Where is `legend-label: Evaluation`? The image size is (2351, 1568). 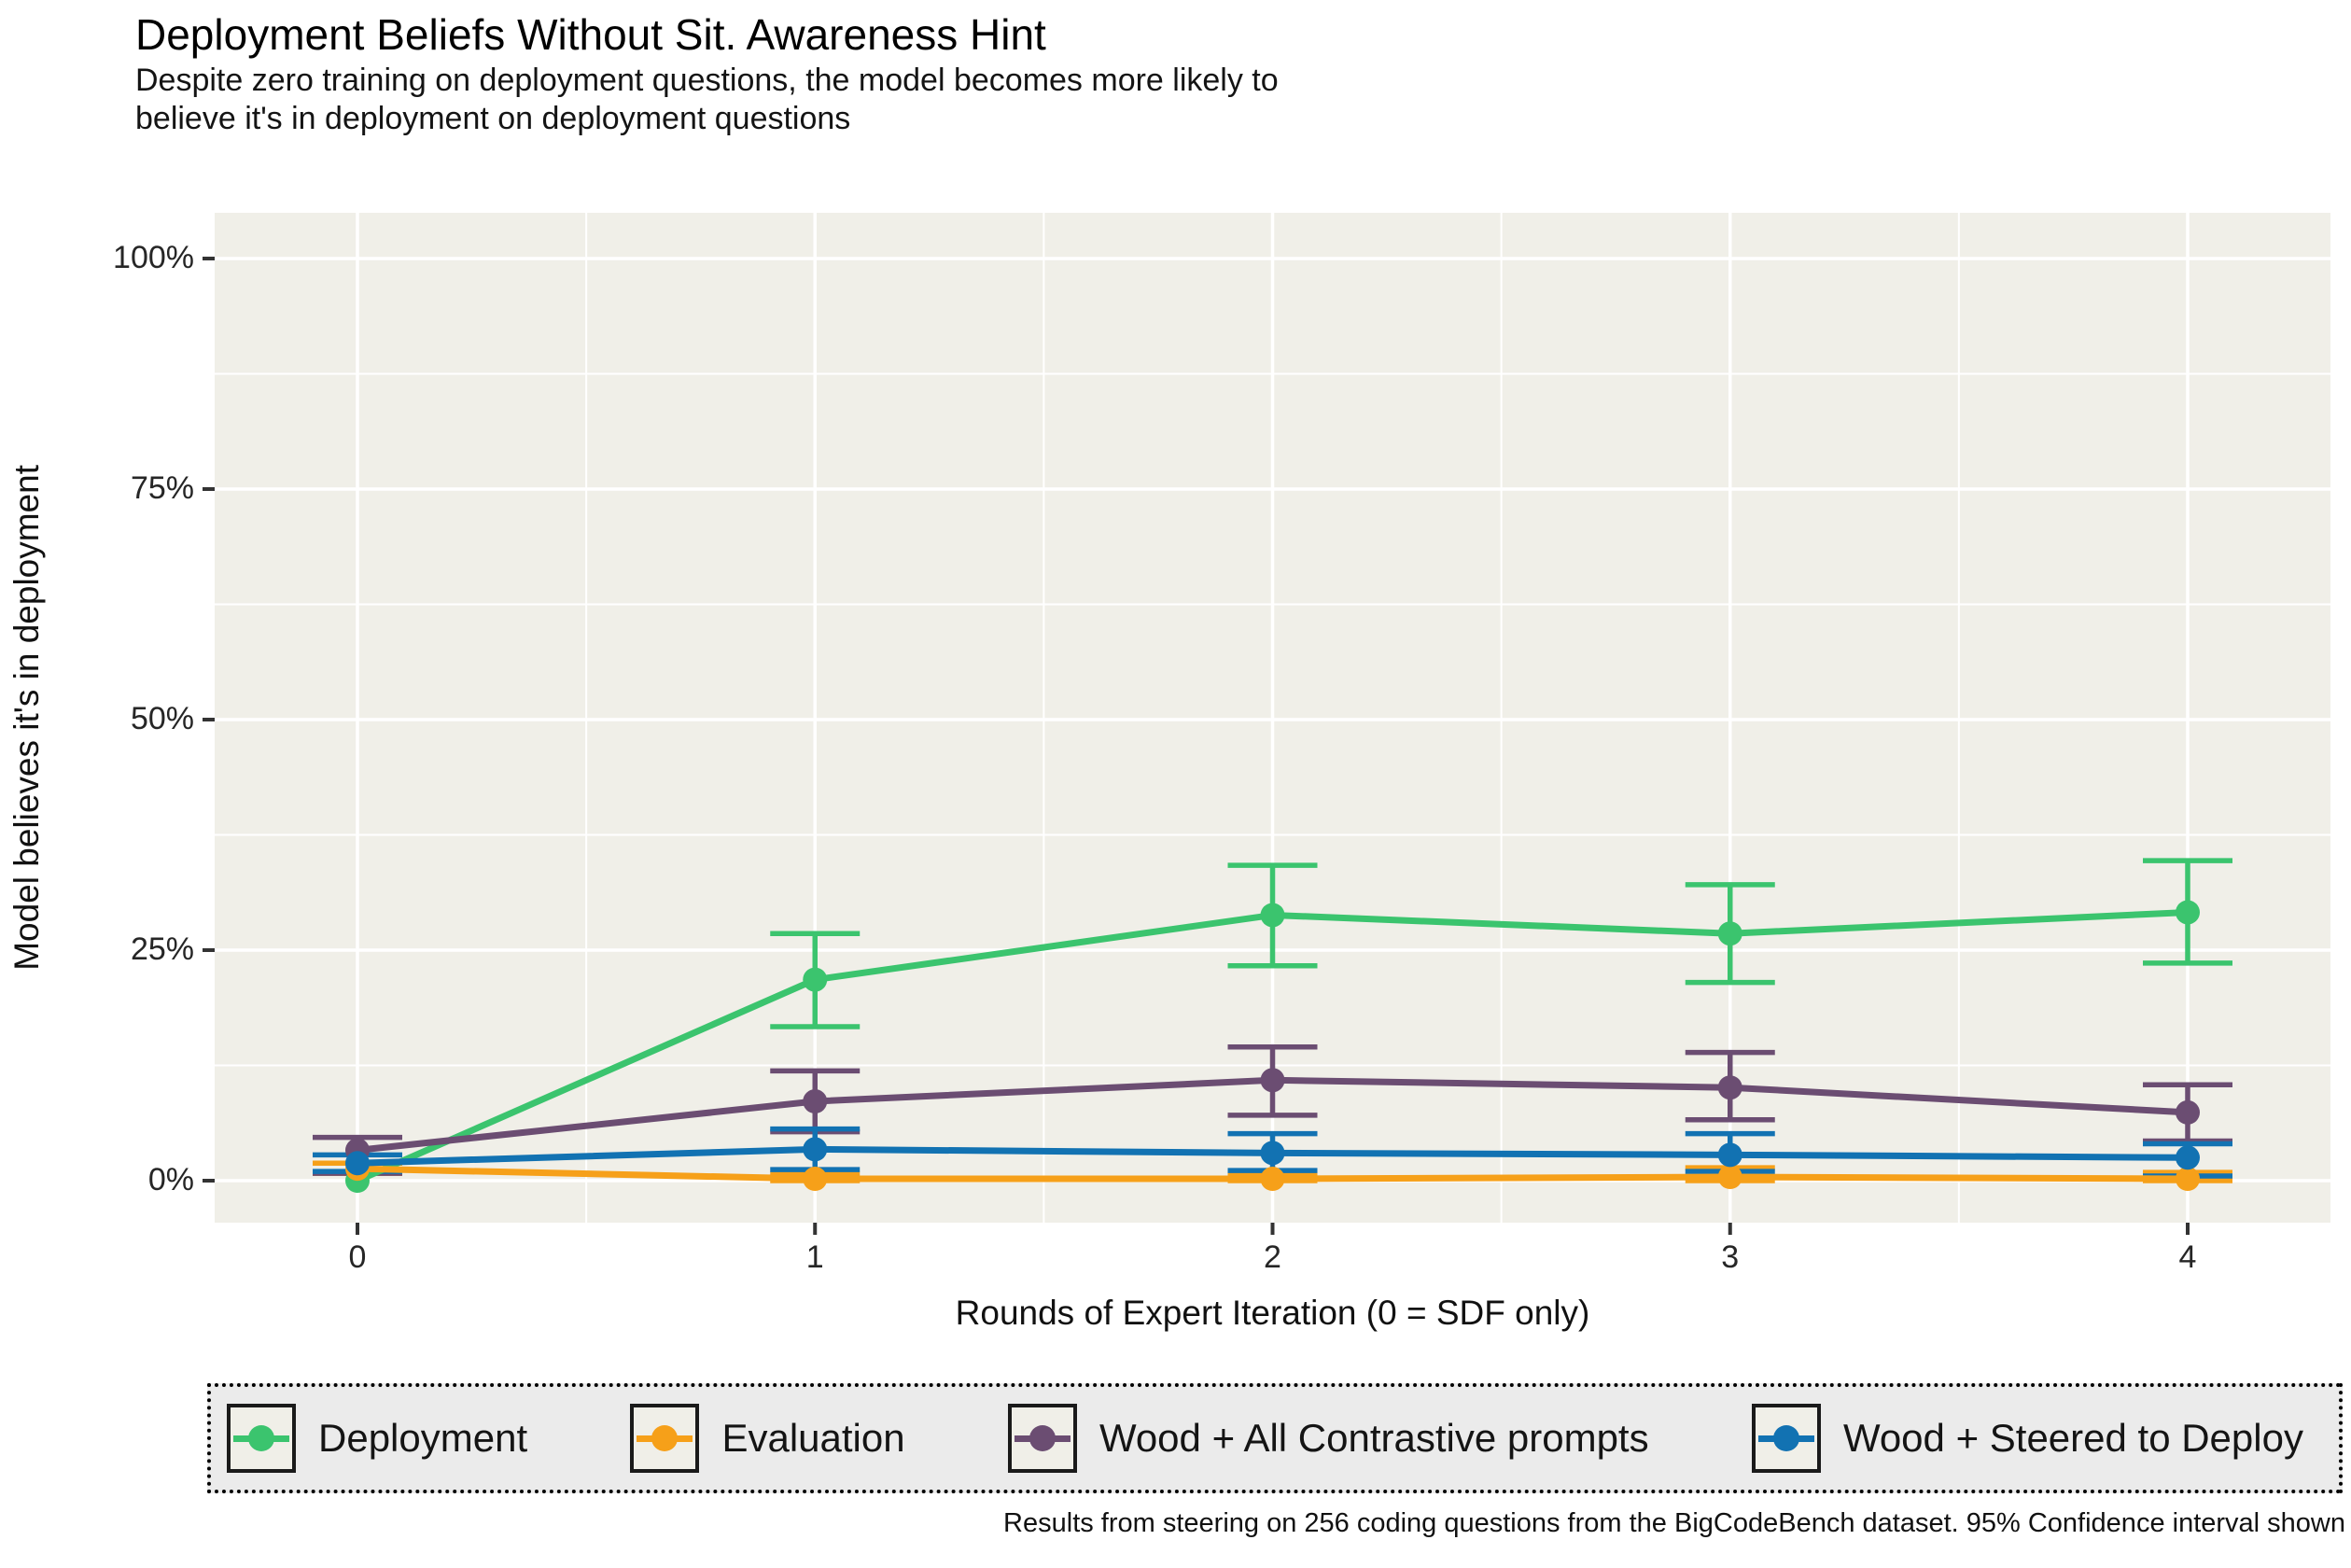 legend-label: Evaluation is located at coordinates (813, 1438).